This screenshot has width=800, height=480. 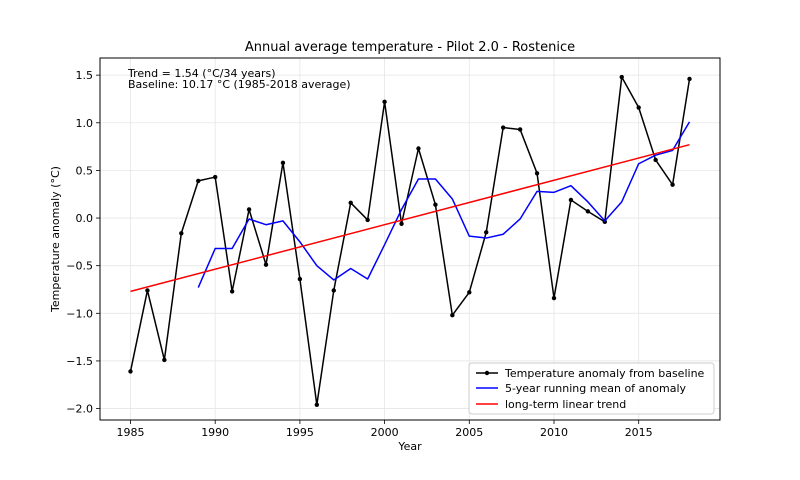 What do you see at coordinates (201, 73) in the screenshot?
I see `trend-annotation: Trend = 1.54 (°C/34 years)` at bounding box center [201, 73].